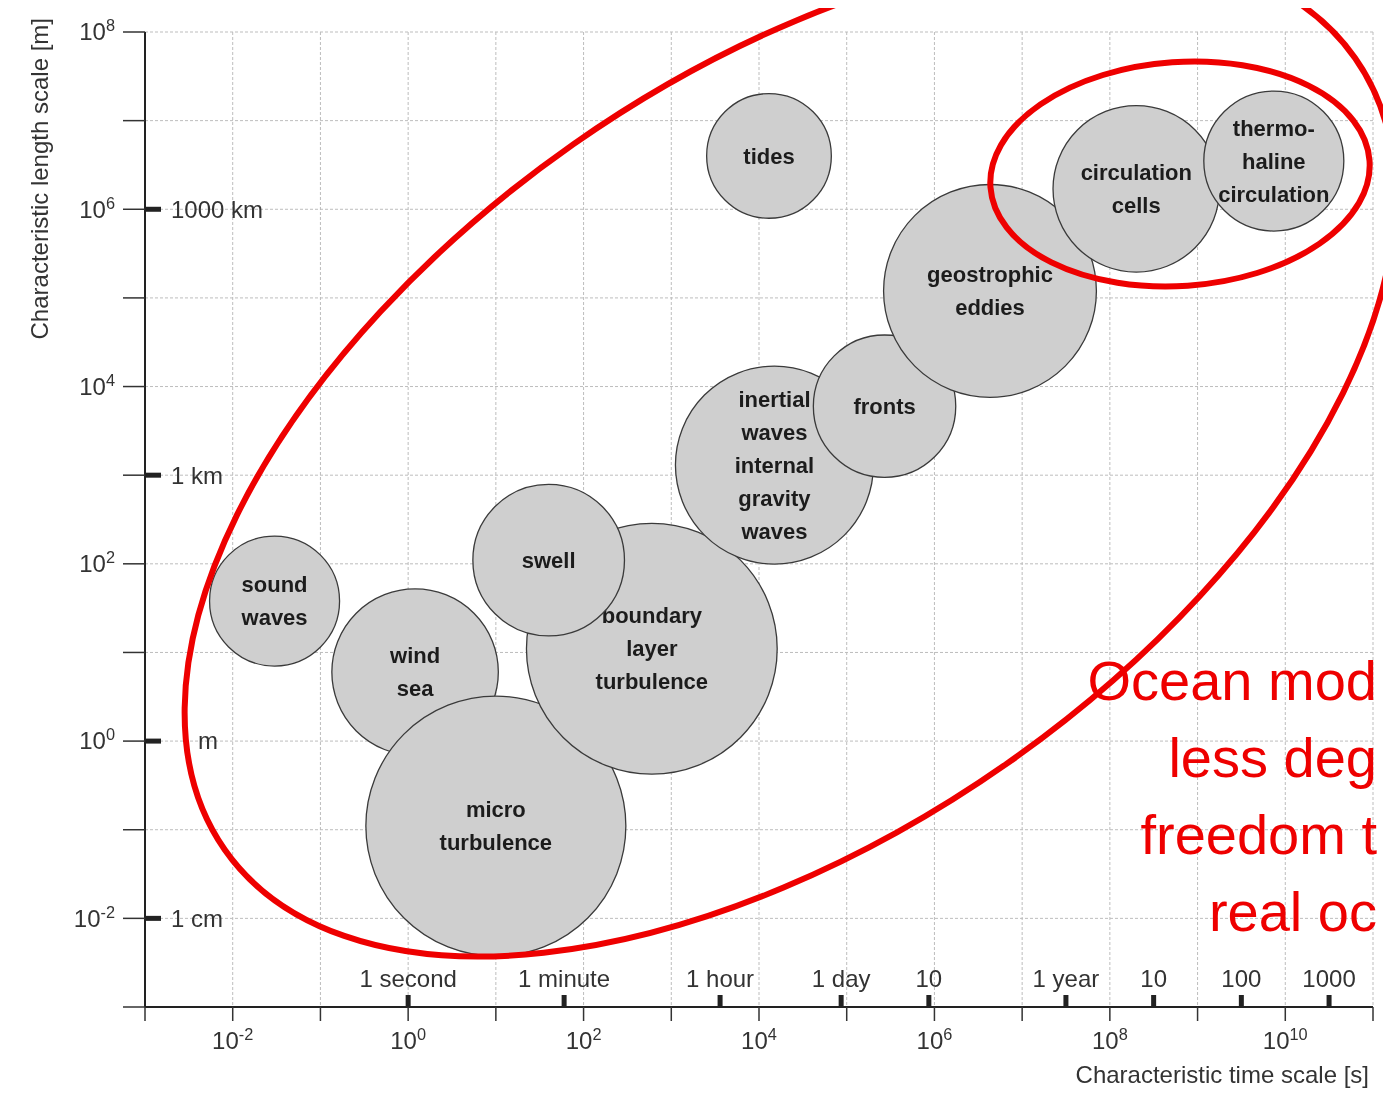 The image size is (1391, 1100). Describe the element at coordinates (408, 978) in the screenshot. I see `annotation: 1 second` at that location.